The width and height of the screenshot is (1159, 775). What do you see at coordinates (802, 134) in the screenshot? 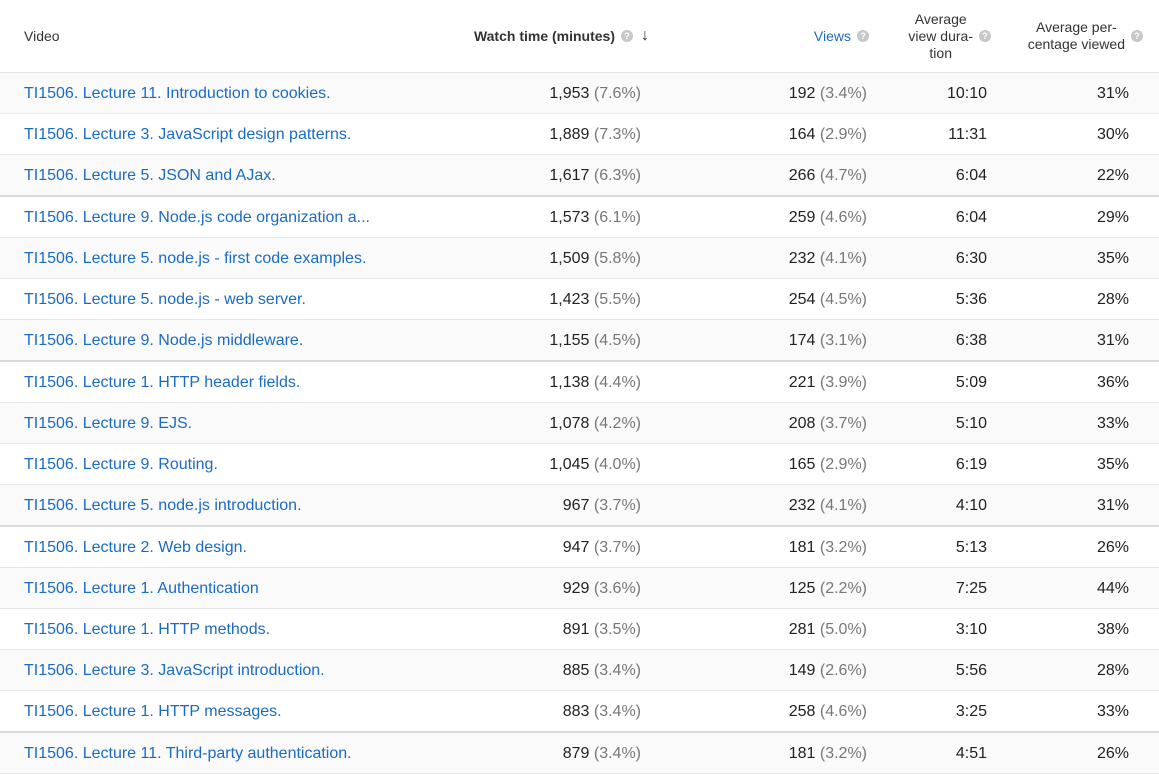
I see `views-value: 164` at bounding box center [802, 134].